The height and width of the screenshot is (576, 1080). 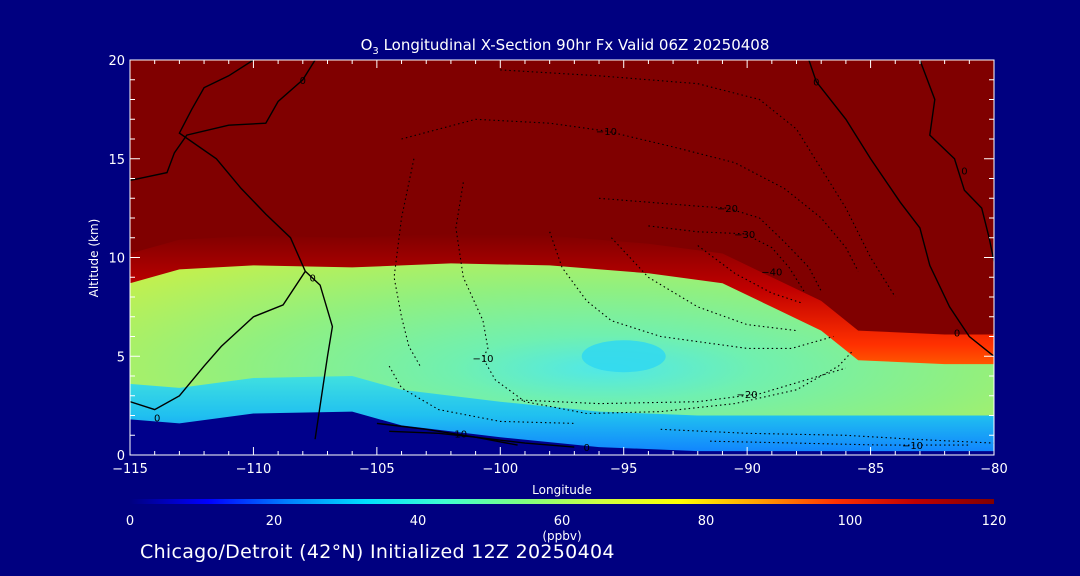 I want to click on colorbar-tick-label: 60, so click(x=562, y=521).